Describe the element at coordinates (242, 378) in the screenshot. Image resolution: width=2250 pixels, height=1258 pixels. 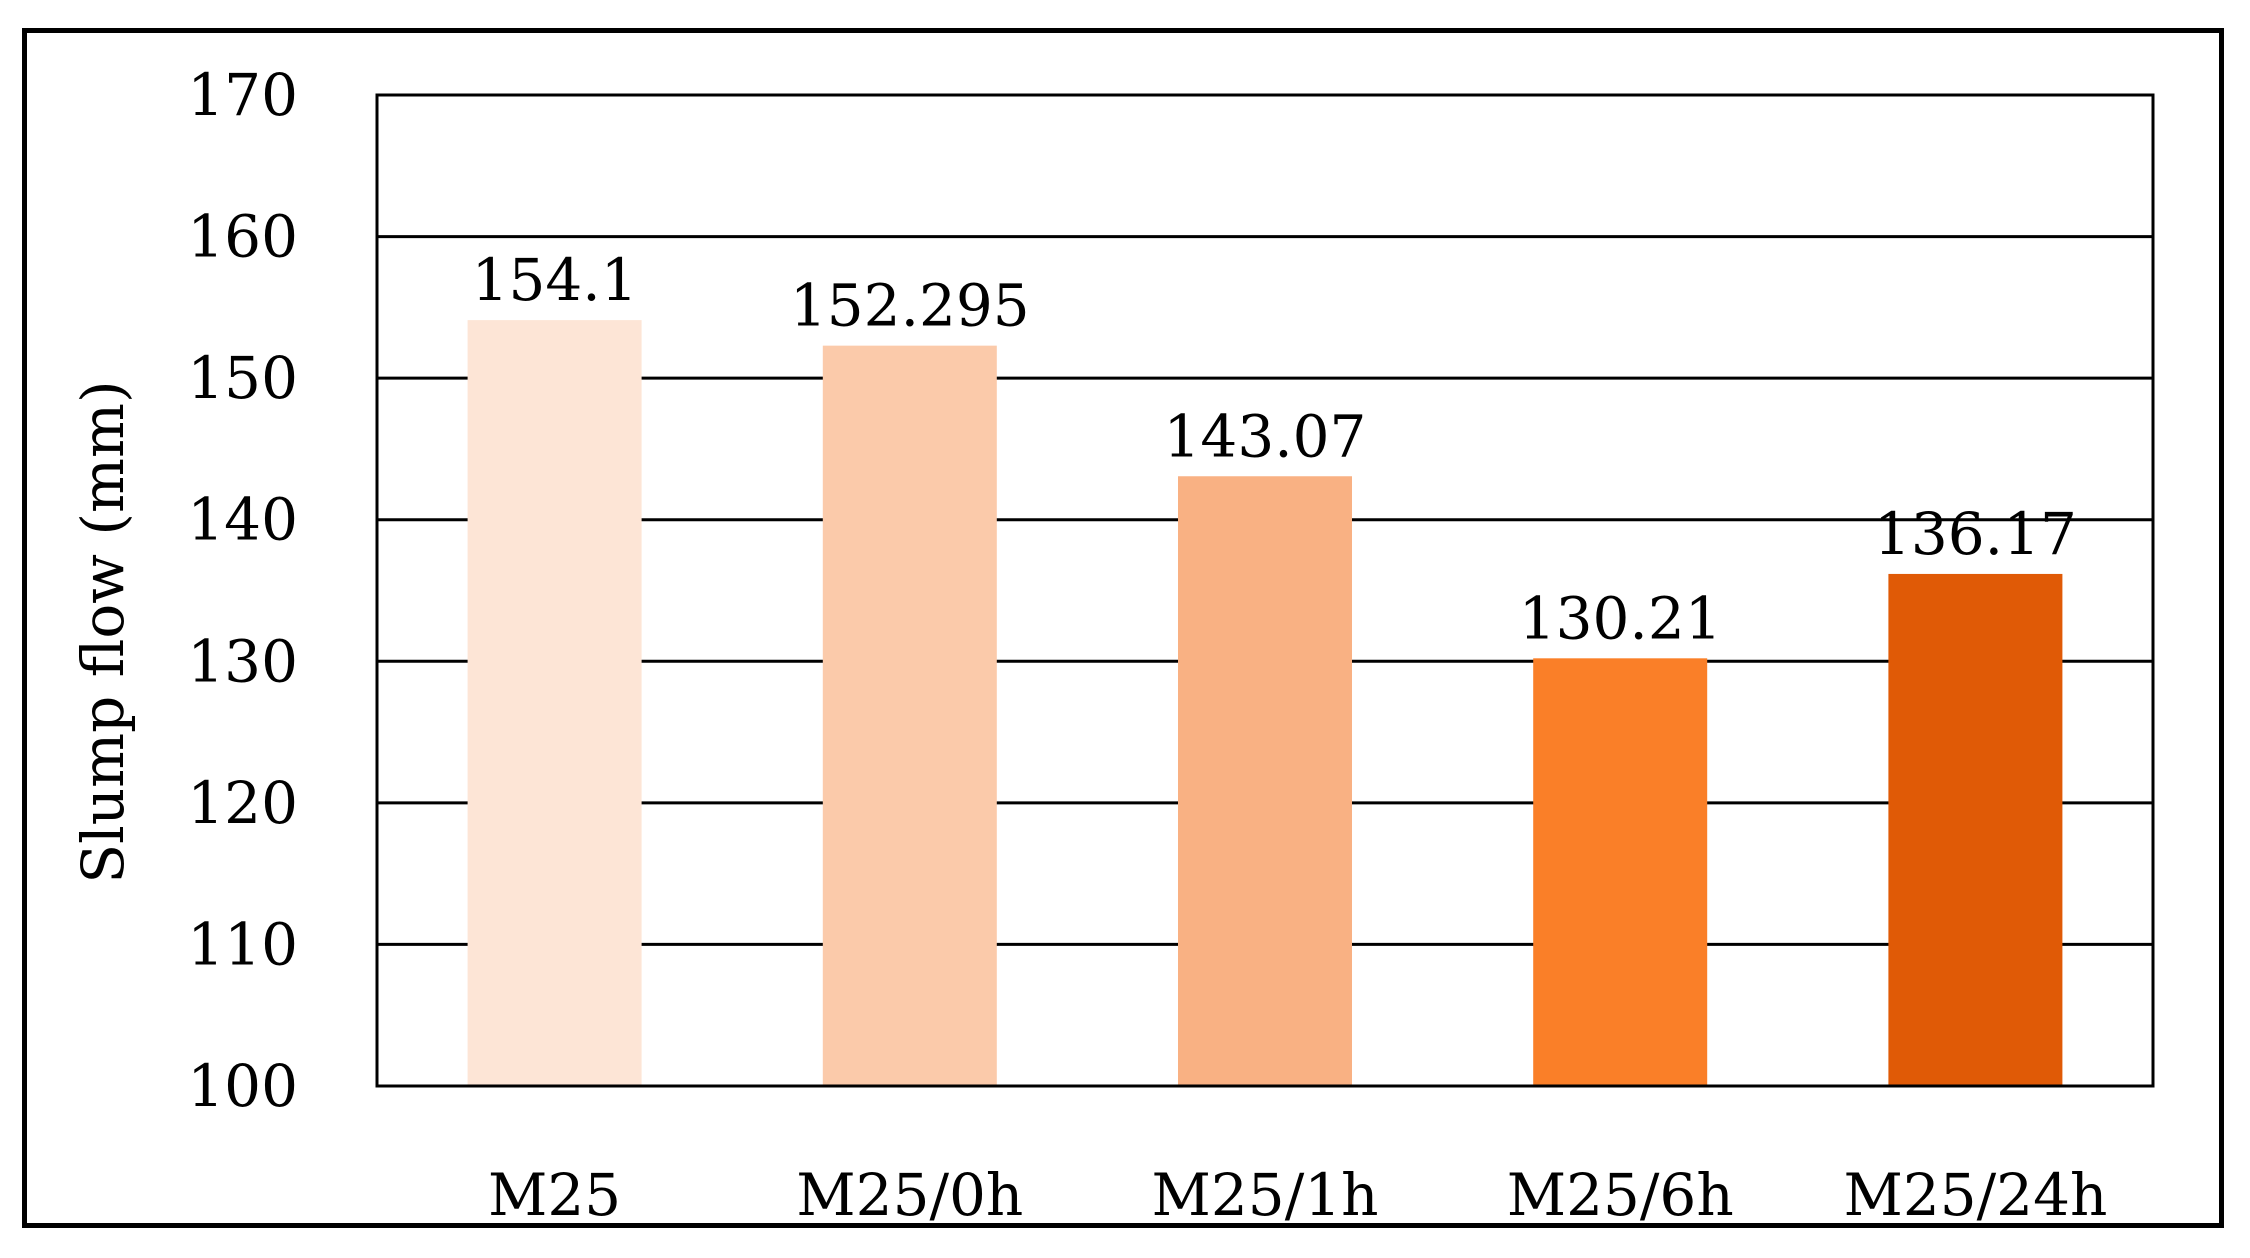
I see `y-tick-label: 150` at that location.